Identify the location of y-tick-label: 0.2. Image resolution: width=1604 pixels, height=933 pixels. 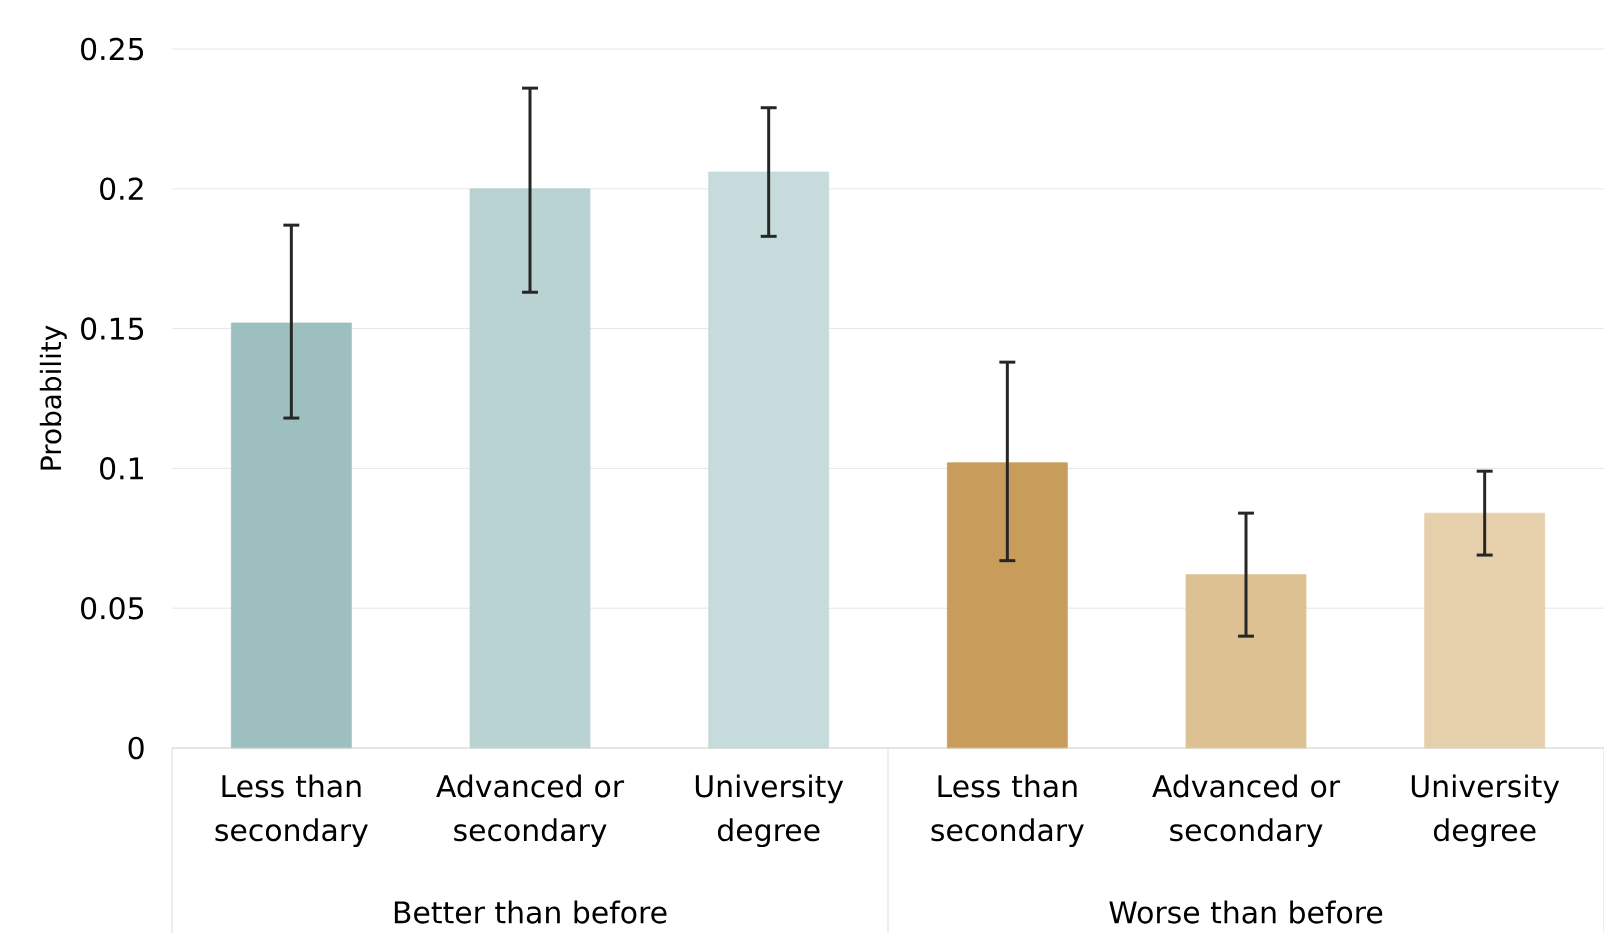
(121, 189).